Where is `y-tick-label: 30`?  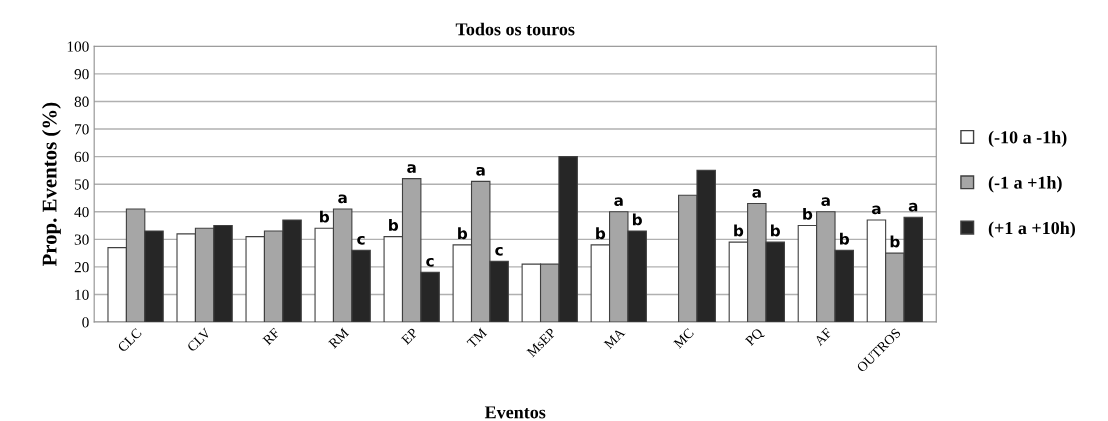
y-tick-label: 30 is located at coordinates (81, 239).